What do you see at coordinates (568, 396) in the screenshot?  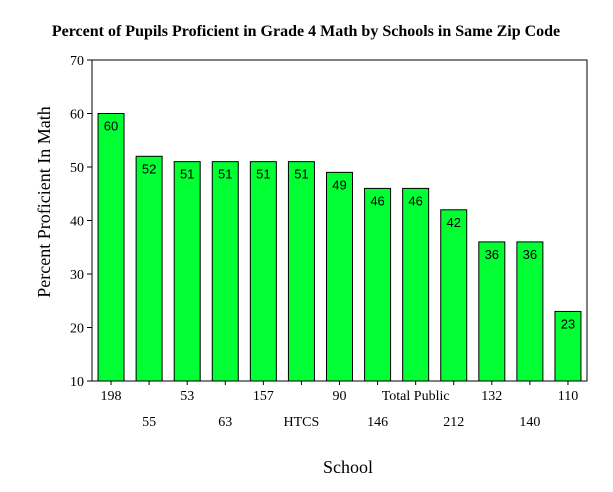 I see `category-label: 110` at bounding box center [568, 396].